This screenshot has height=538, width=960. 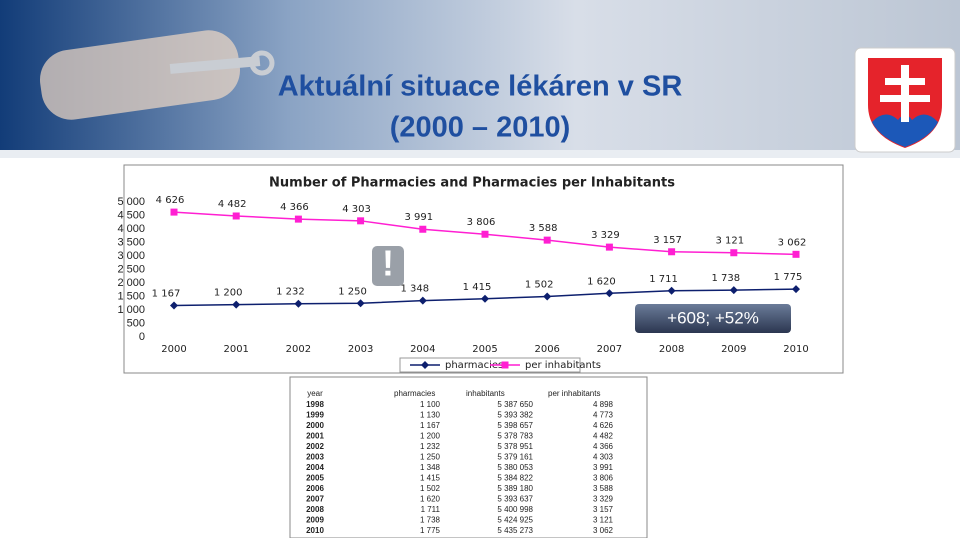 What do you see at coordinates (430, 425) in the screenshot?
I see `table-cell: 1 167` at bounding box center [430, 425].